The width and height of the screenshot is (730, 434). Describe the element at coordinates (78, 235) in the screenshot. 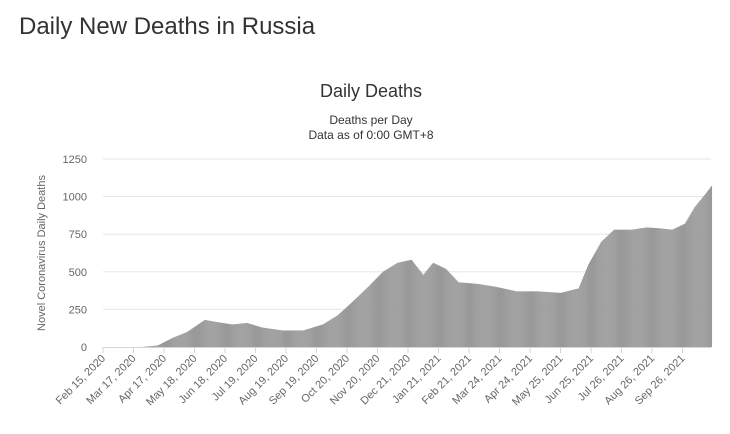

I see `y-tick-label: 750` at that location.